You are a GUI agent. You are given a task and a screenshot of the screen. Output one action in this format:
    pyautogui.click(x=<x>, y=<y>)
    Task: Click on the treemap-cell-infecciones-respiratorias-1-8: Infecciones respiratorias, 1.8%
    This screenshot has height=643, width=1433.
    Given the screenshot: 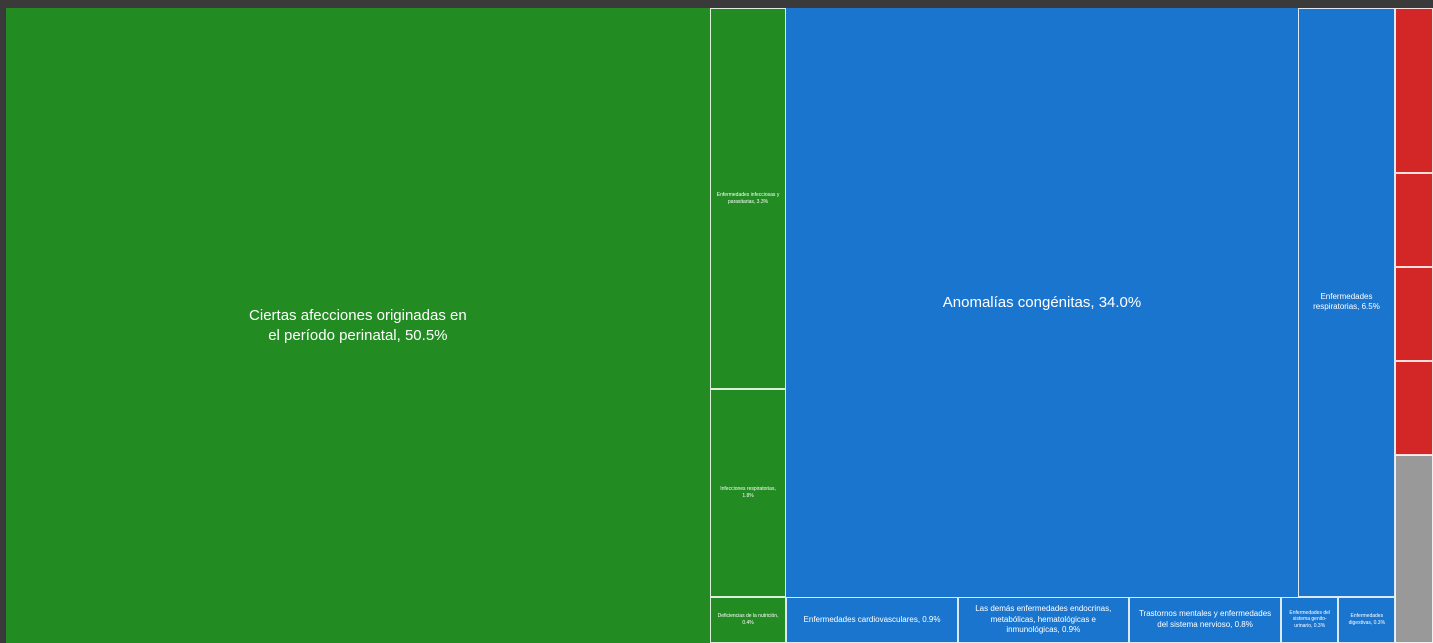 What is the action you would take?
    pyautogui.click(x=748, y=493)
    